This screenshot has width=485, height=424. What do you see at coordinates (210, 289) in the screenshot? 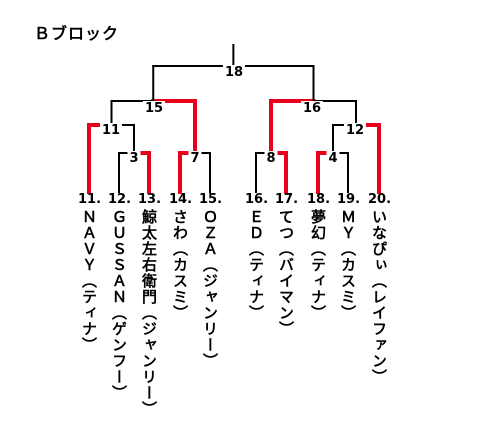
I see `entrant-name: ＯＺＡ（ジャンリー）` at bounding box center [210, 289].